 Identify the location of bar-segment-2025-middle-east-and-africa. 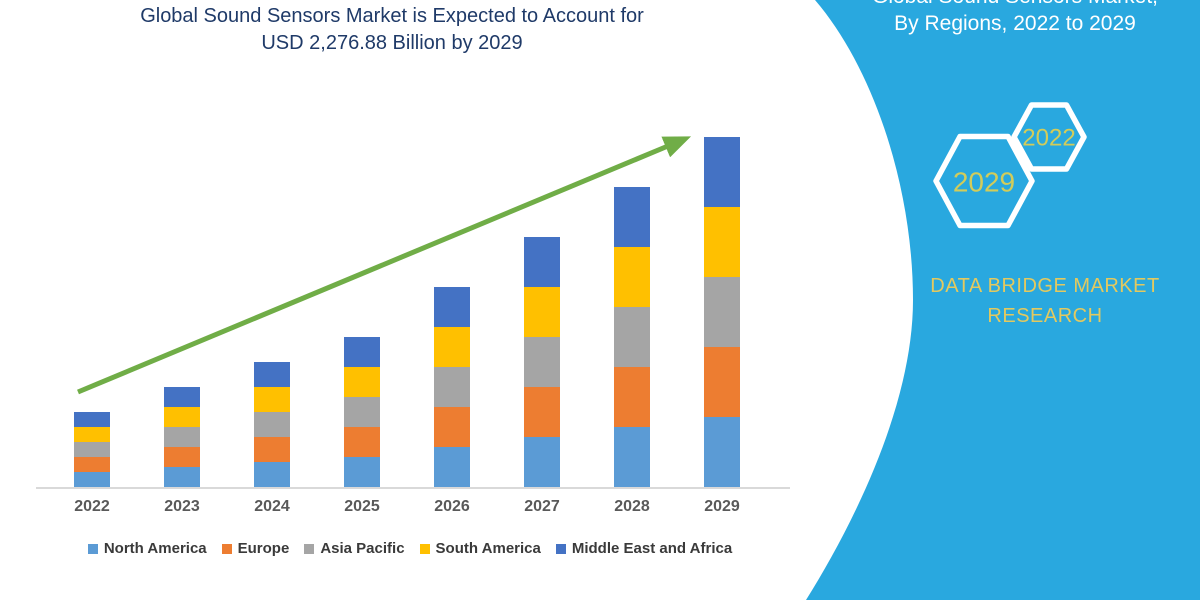
(362, 352).